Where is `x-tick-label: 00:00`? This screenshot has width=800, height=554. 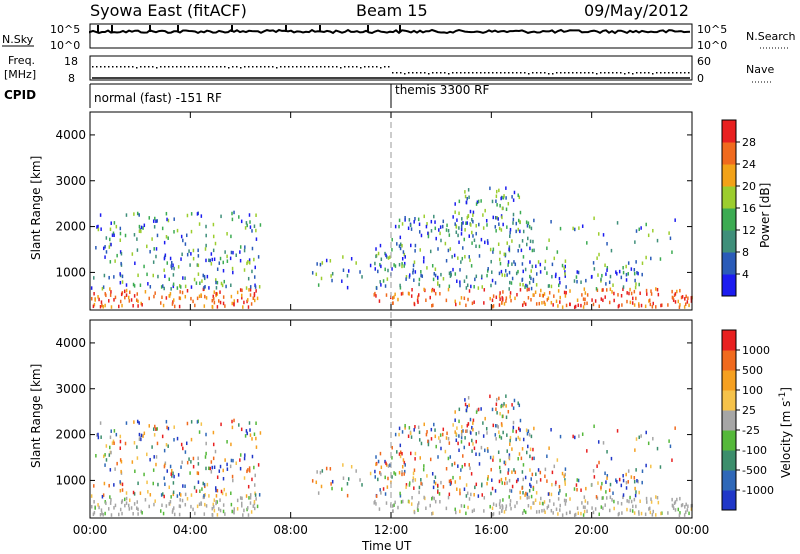
x-tick-label: 00:00 is located at coordinates (692, 530).